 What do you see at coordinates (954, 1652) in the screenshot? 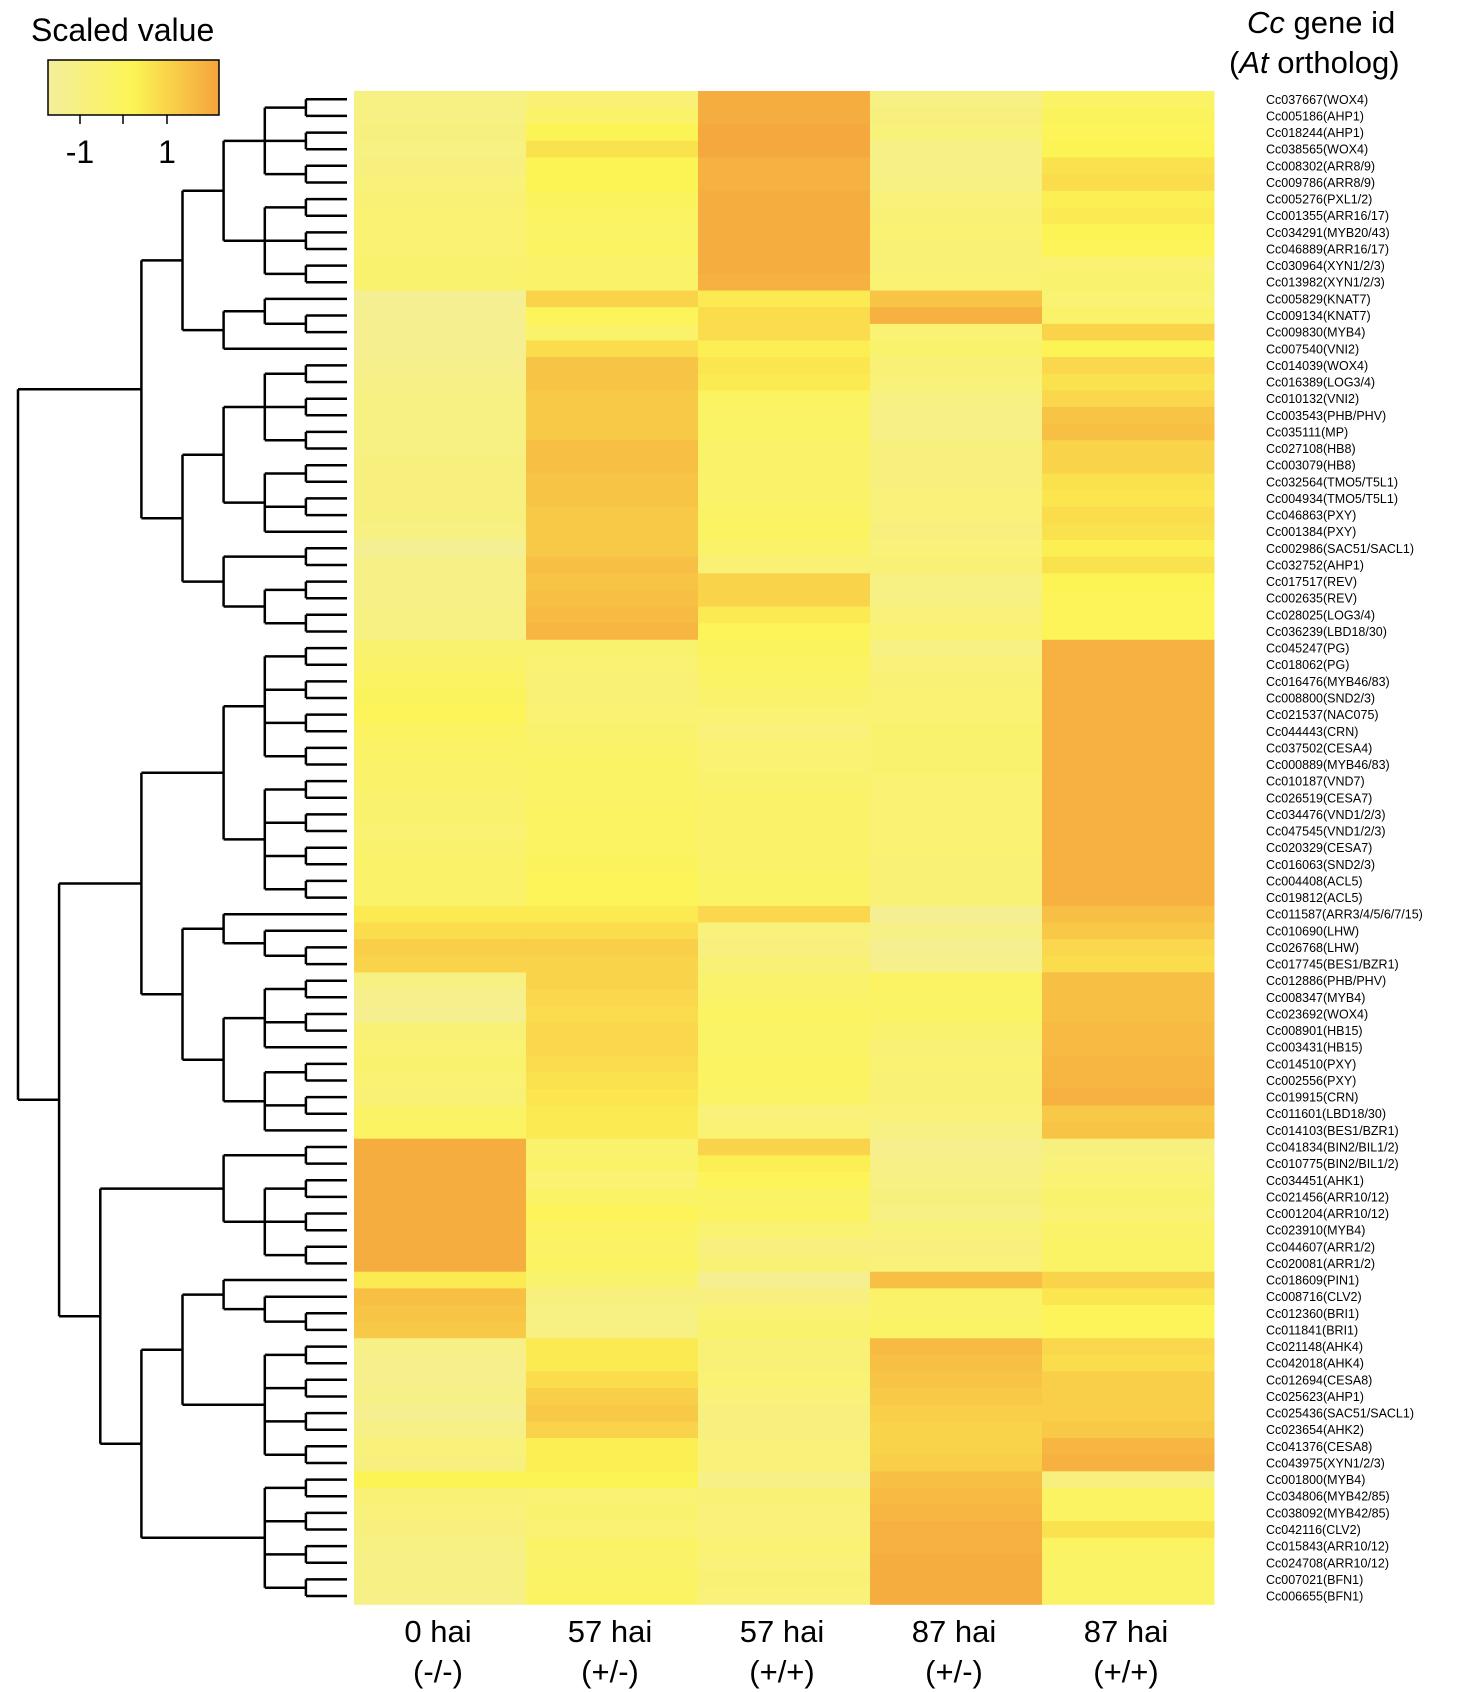
I see `column-label: 87 hai (+/-)` at bounding box center [954, 1652].